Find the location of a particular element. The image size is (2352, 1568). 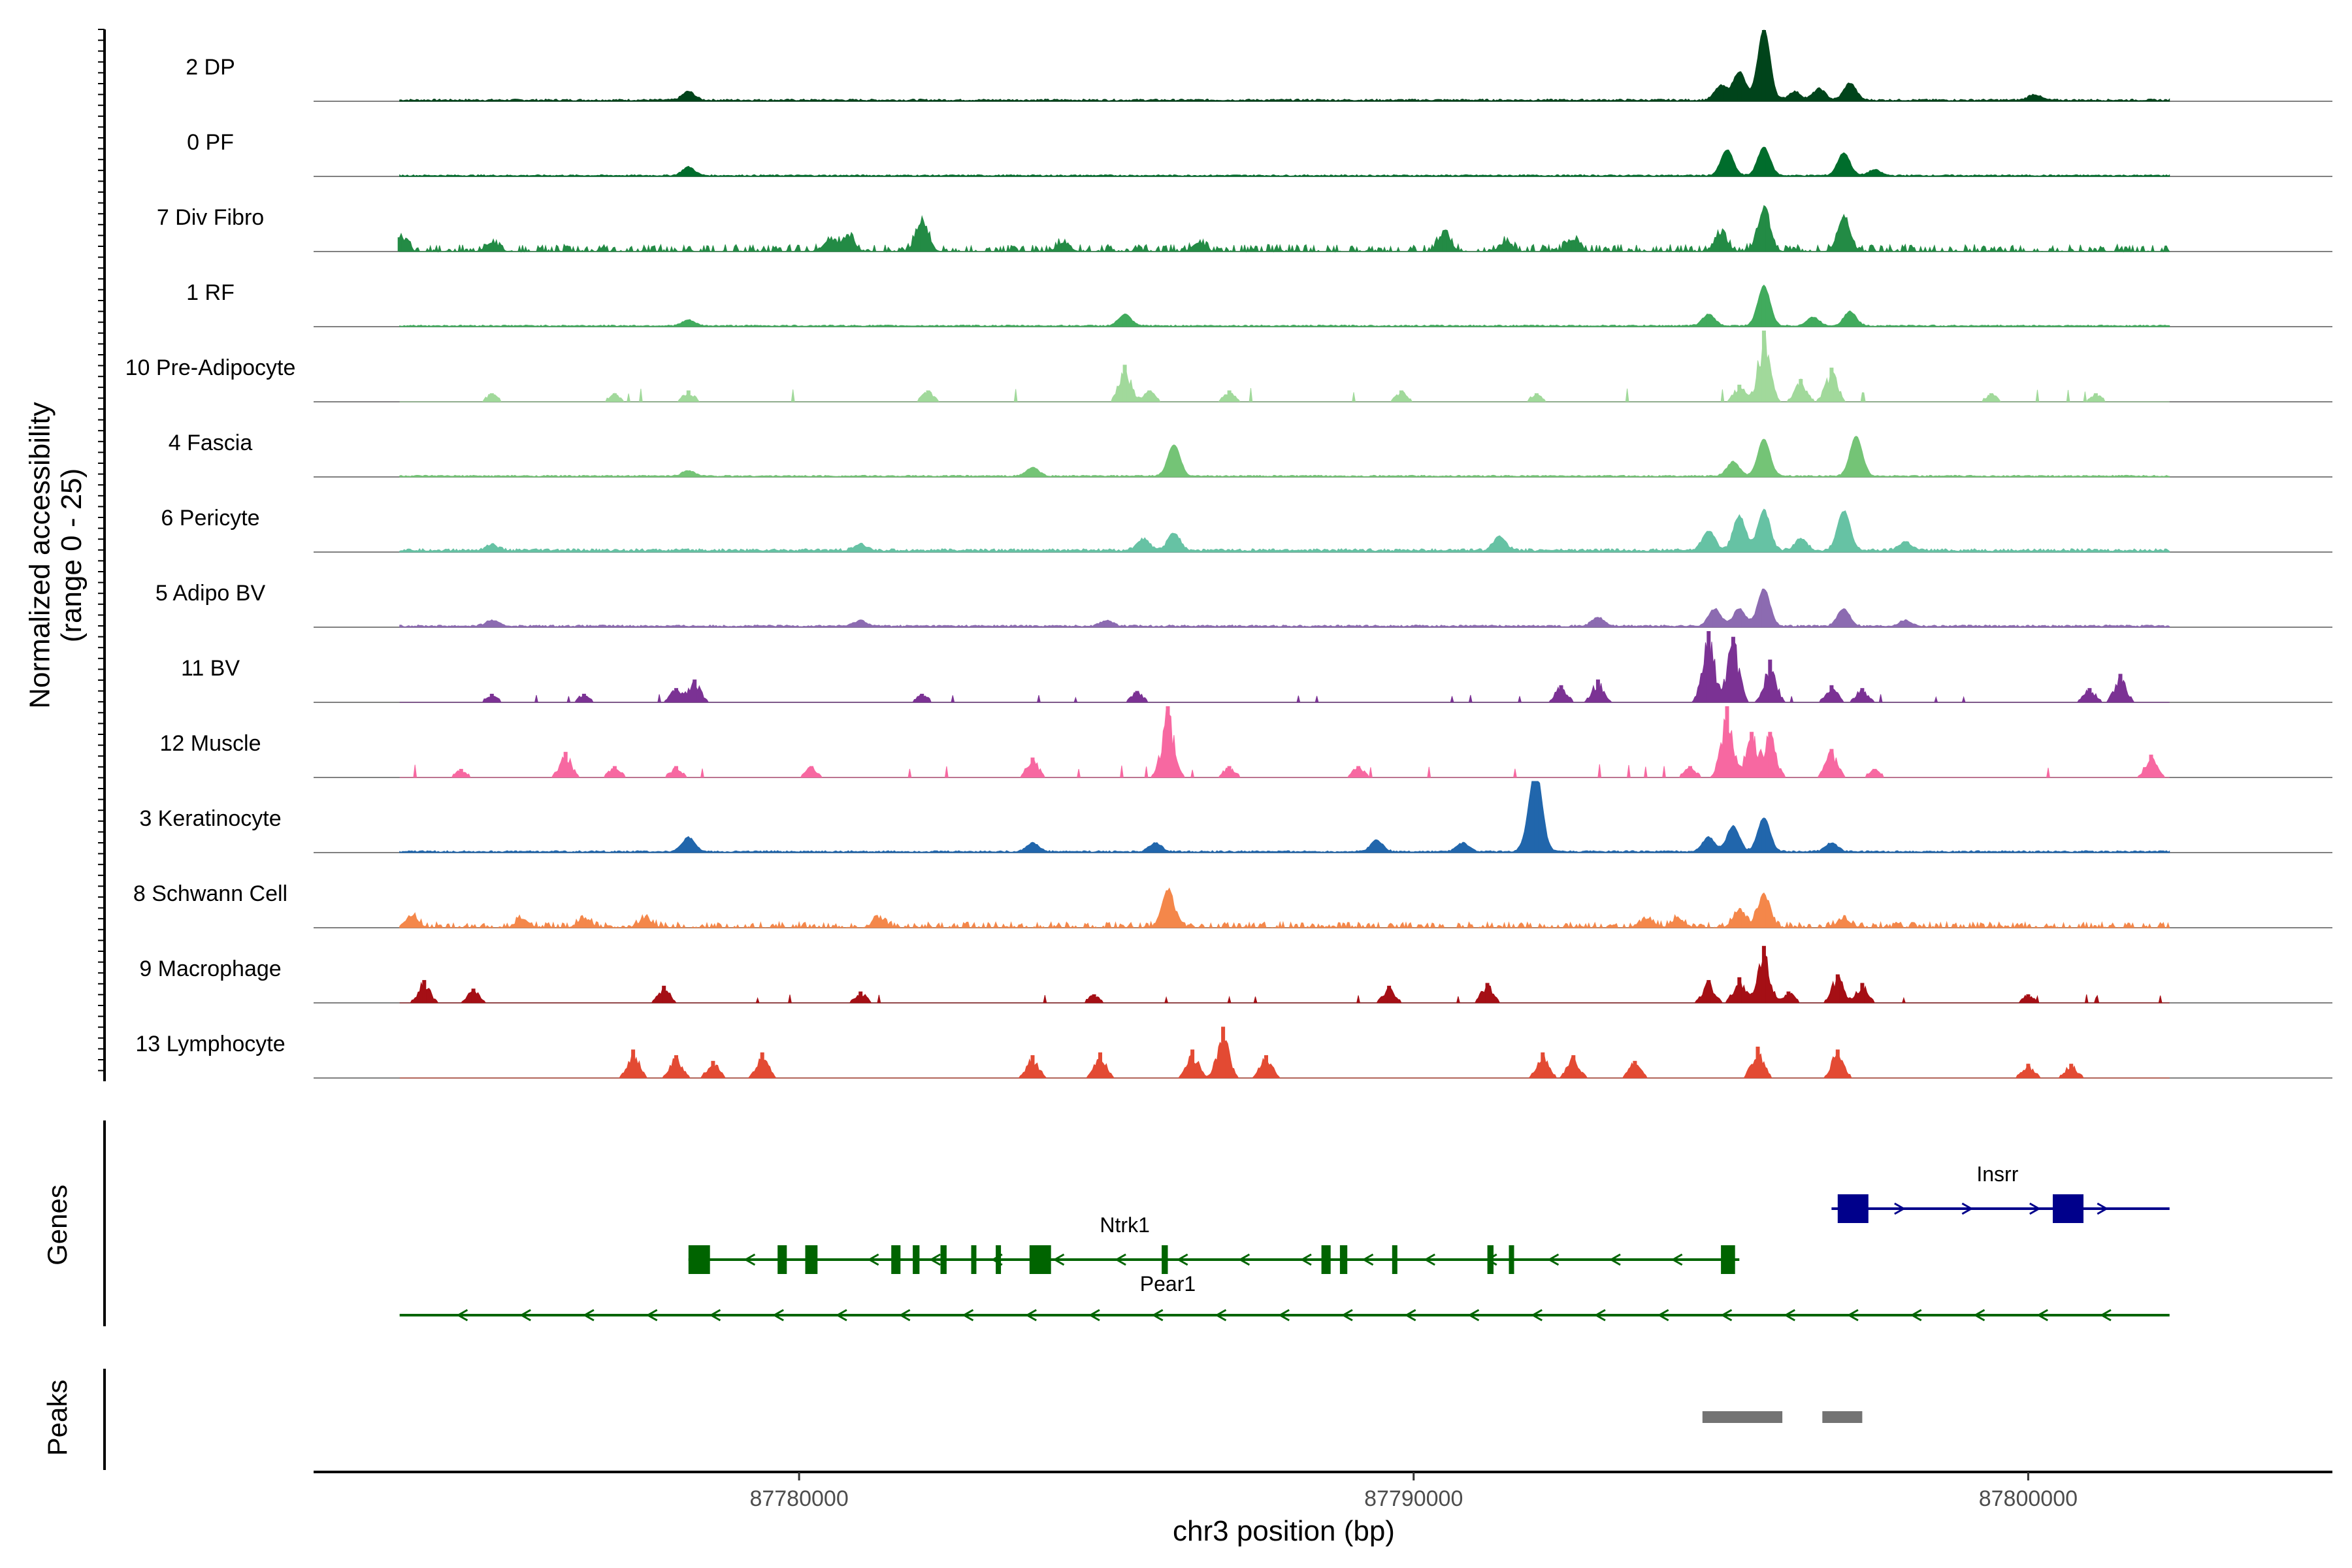

track-6-pericyte: 6 Pericyte is located at coordinates (1246, 529).